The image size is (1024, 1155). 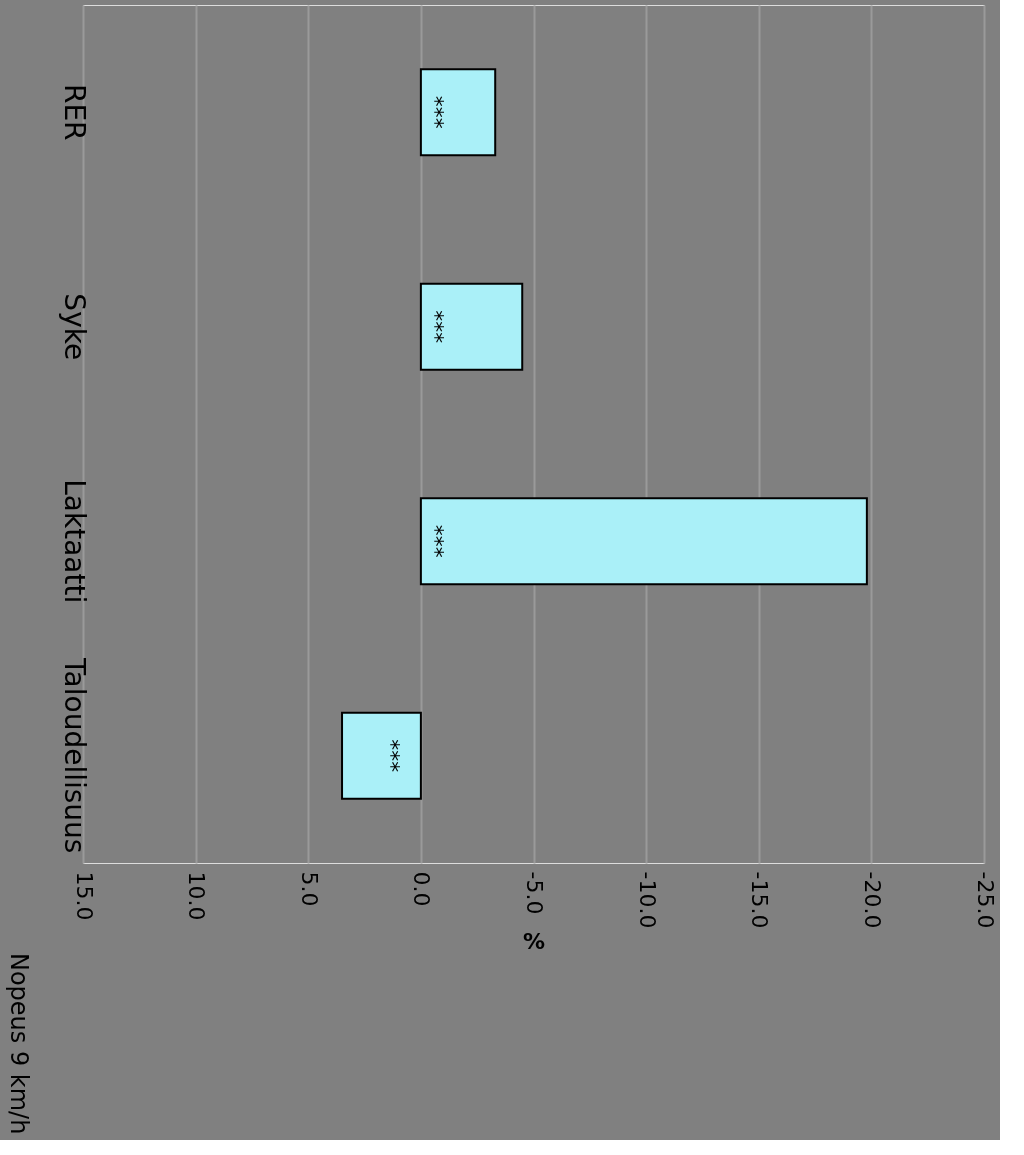 What do you see at coordinates (19, 1043) in the screenshot?
I see `text: Nopeus 9 km/h` at bounding box center [19, 1043].